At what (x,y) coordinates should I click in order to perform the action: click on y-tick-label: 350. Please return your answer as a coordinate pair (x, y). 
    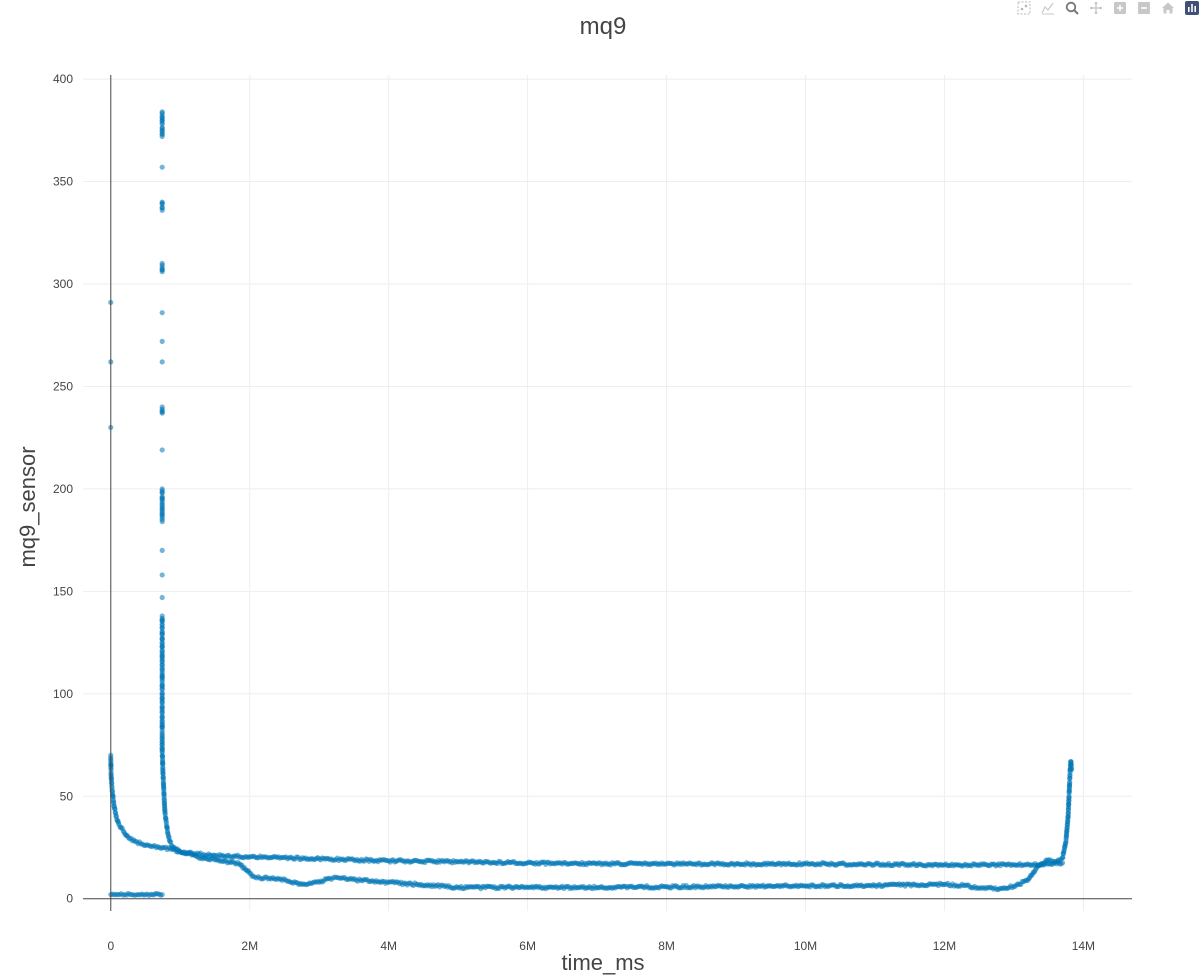
    Looking at the image, I should click on (63, 182).